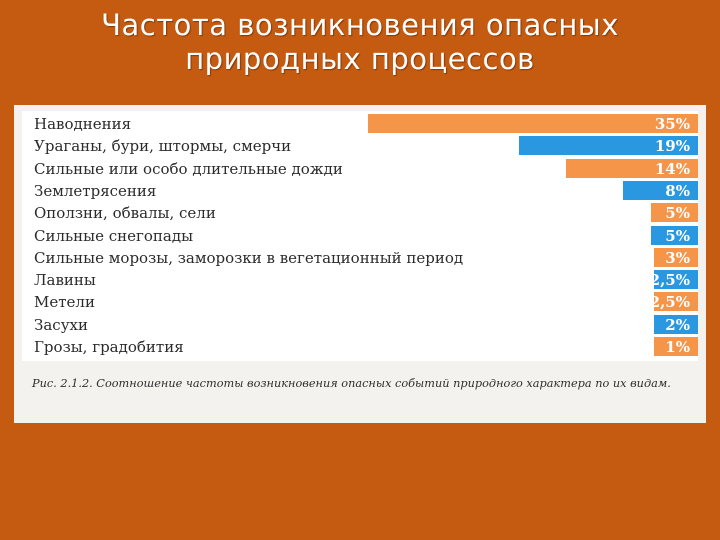  I want to click on bar-row: Грозы, градобития 1%, so click(360, 347).